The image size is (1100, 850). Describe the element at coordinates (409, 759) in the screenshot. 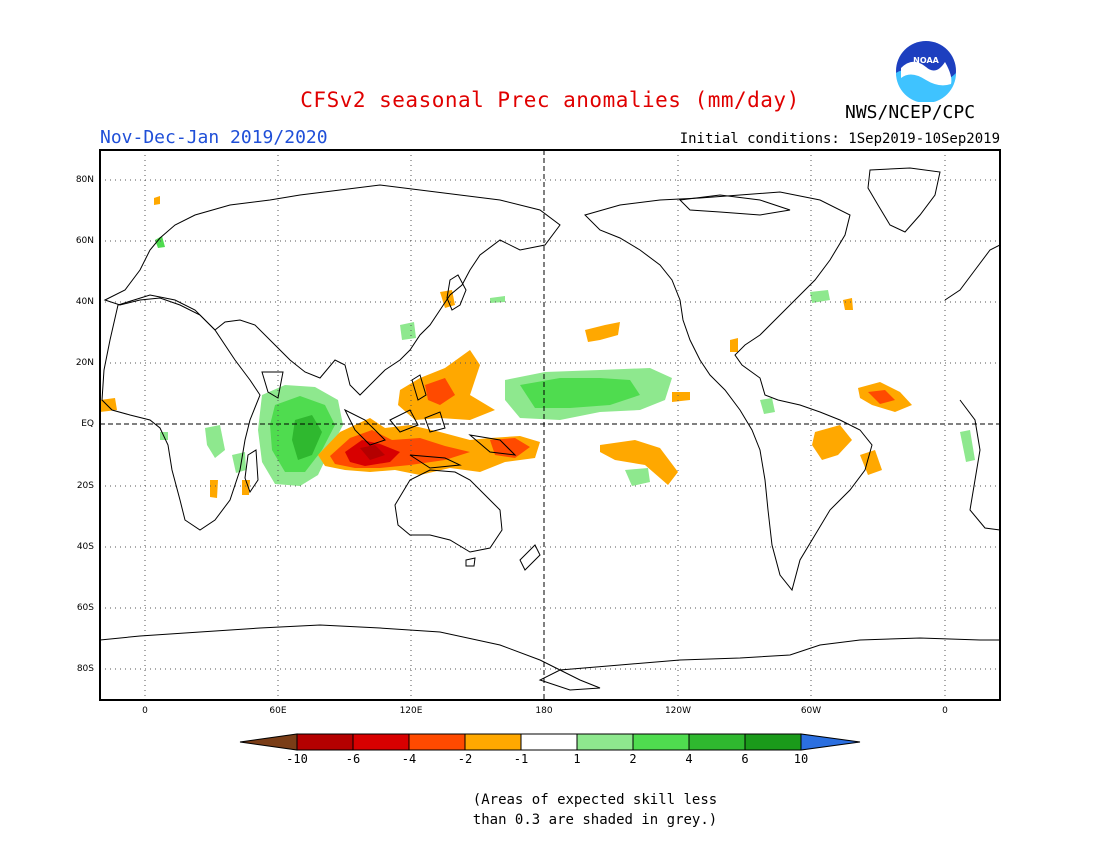

I see `colorbar-label: -4` at that location.